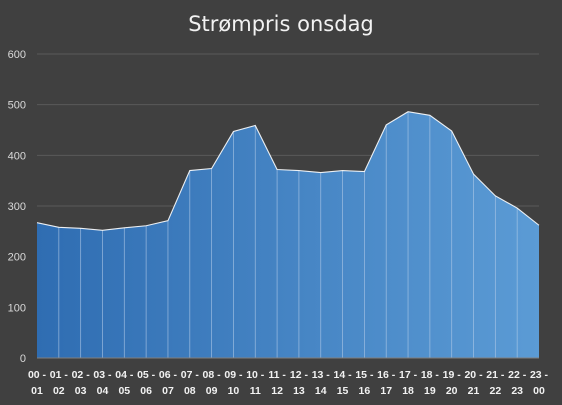  I want to click on x-tick-label-14: 14 - 15, so click(343, 383).